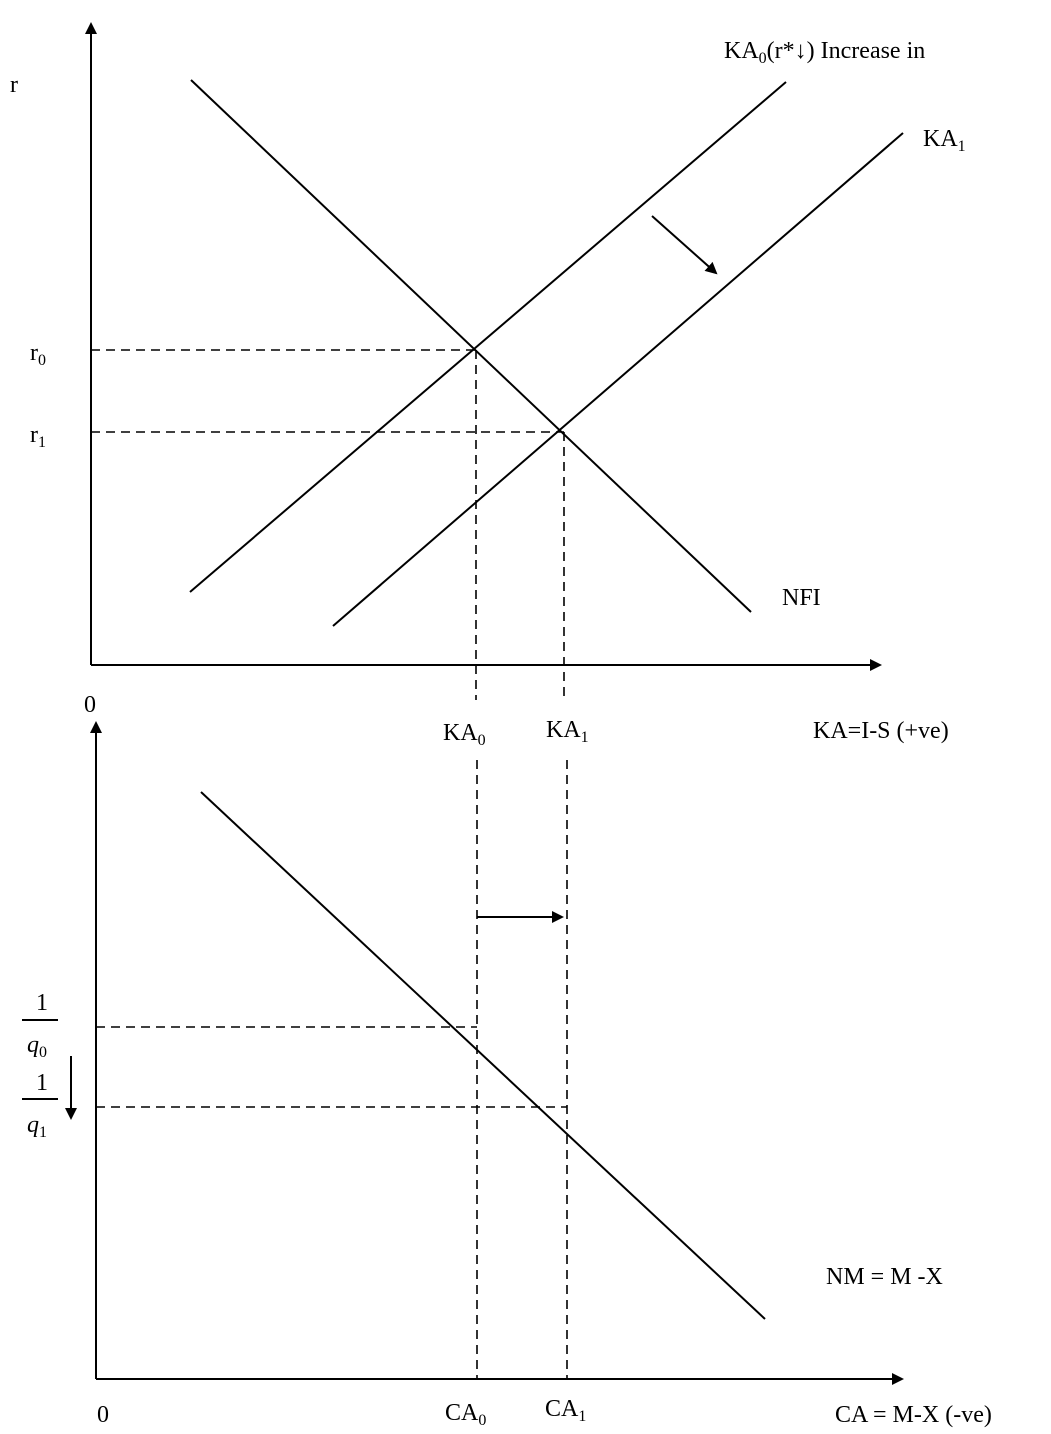  Describe the element at coordinates (464, 734) in the screenshot. I see `ka0-tick-label: KA0` at that location.